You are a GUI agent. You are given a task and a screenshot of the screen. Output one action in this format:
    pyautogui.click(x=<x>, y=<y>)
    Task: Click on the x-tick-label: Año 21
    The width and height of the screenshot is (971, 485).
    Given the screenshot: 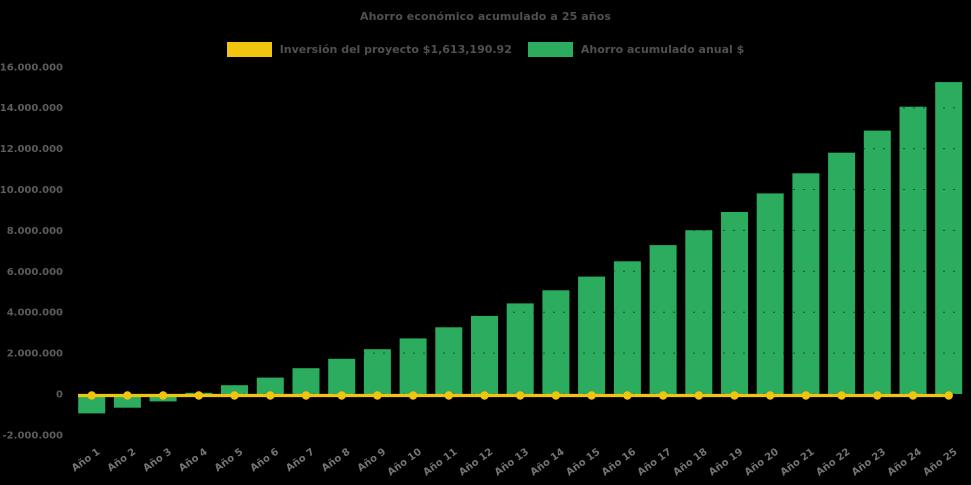 What is the action you would take?
    pyautogui.click(x=798, y=463)
    